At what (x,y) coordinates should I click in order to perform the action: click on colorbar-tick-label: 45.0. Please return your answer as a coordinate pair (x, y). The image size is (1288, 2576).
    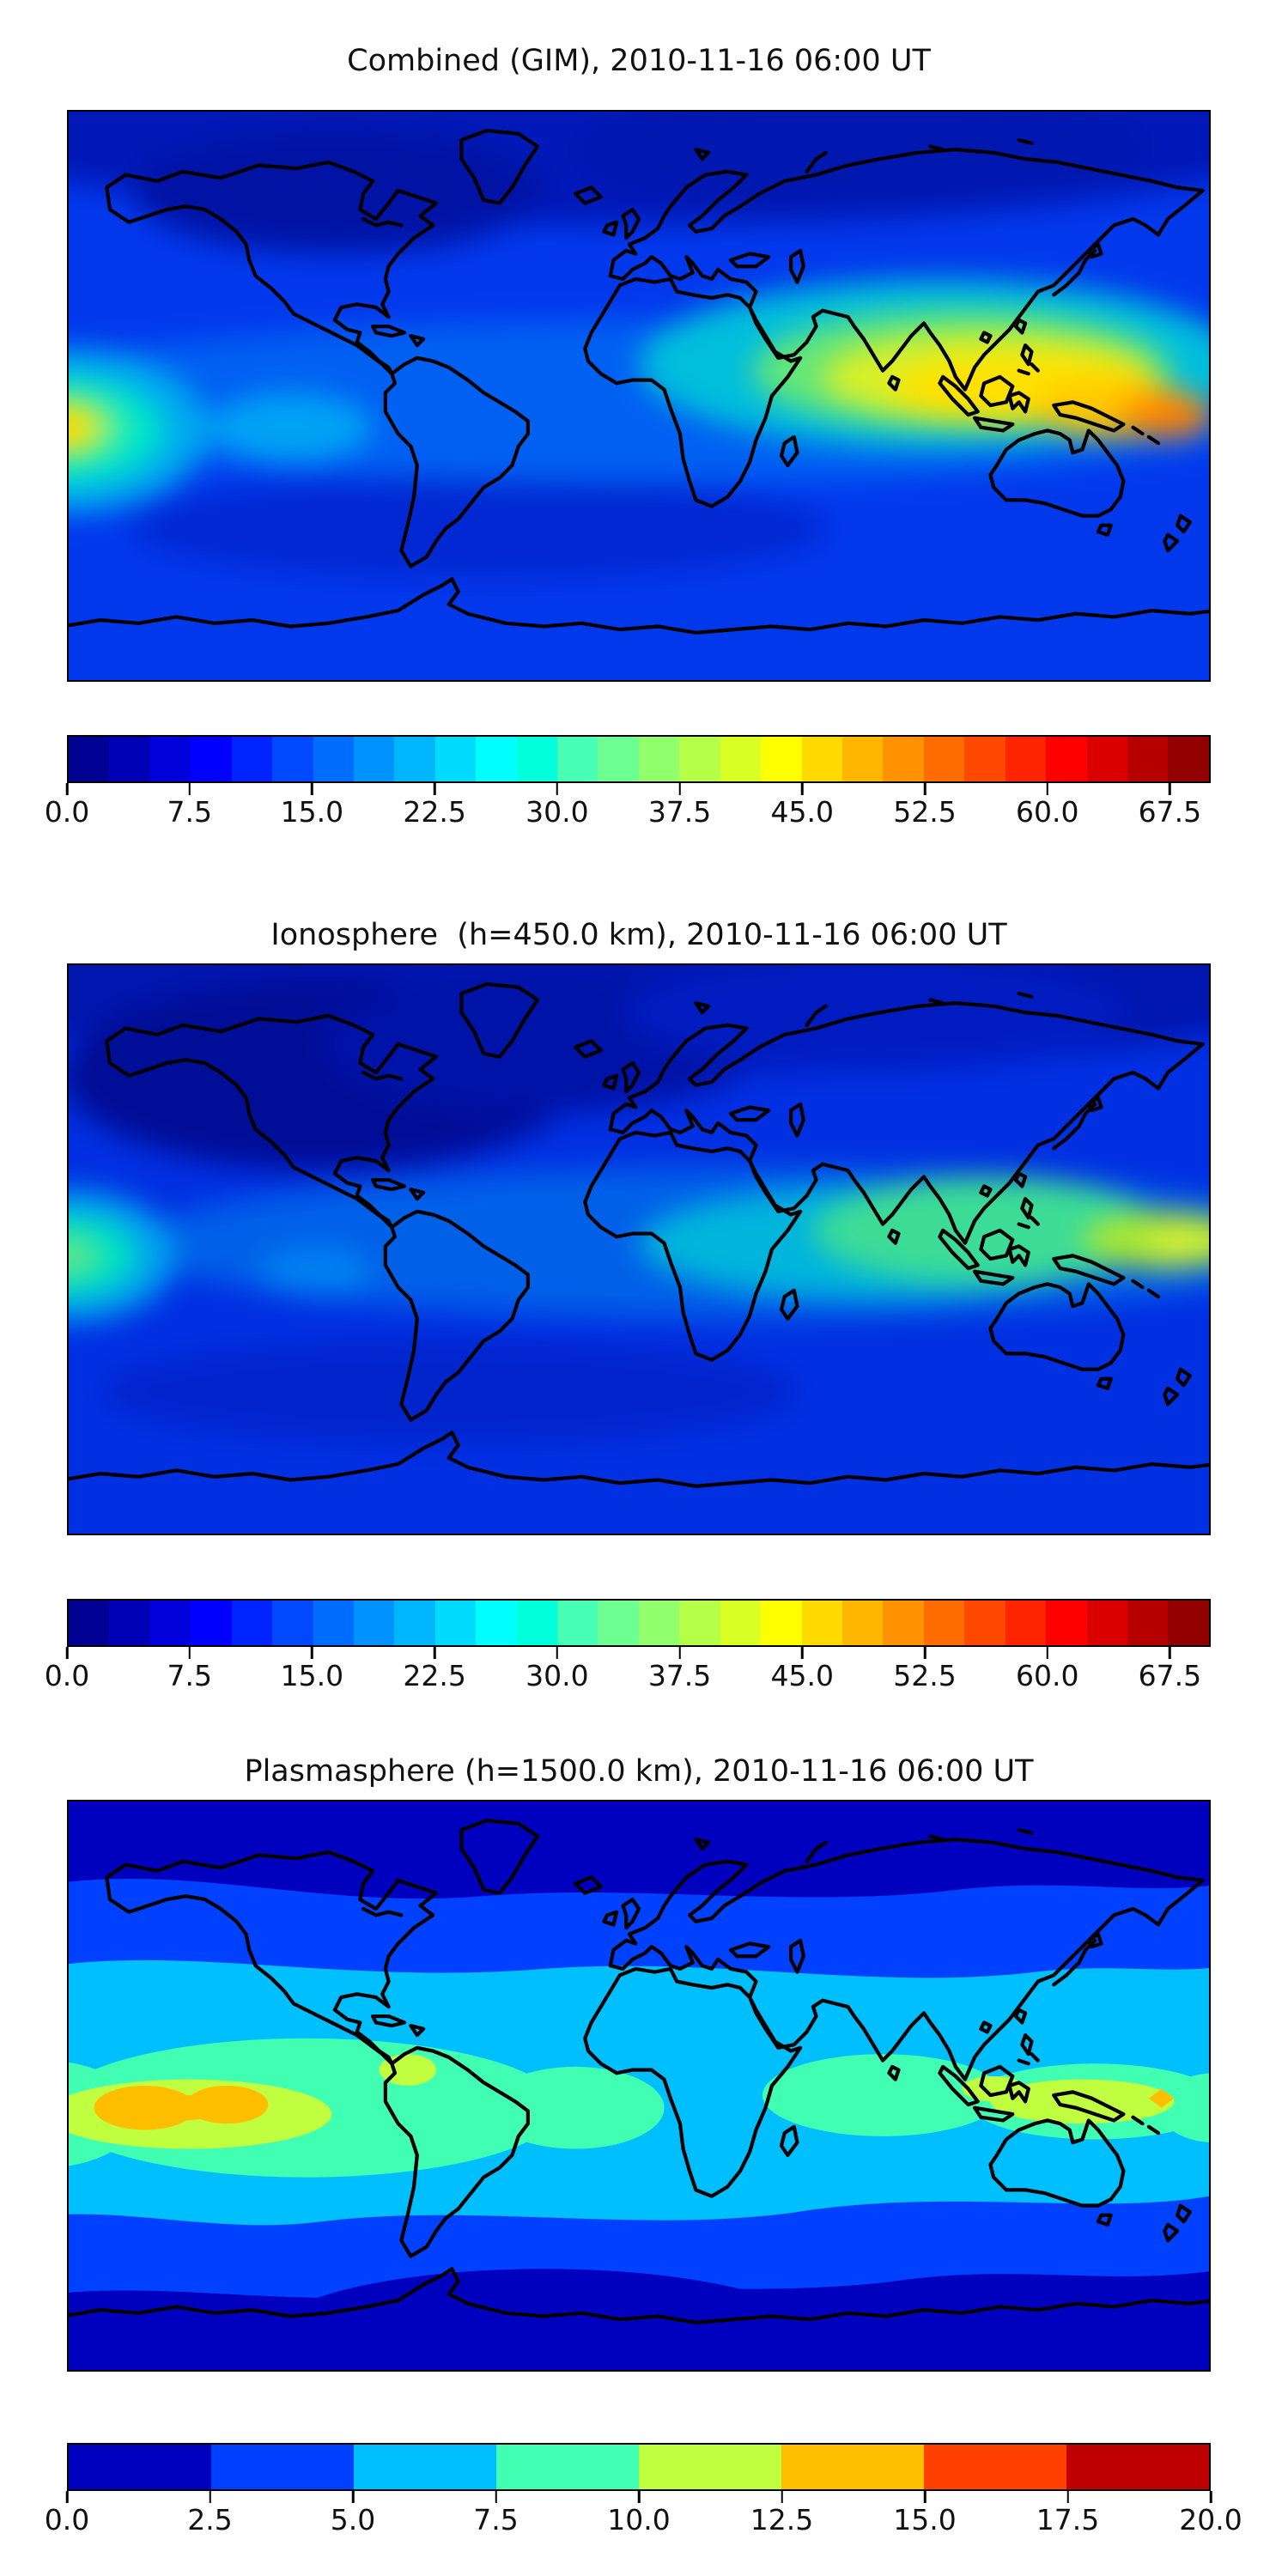
    Looking at the image, I should click on (802, 1675).